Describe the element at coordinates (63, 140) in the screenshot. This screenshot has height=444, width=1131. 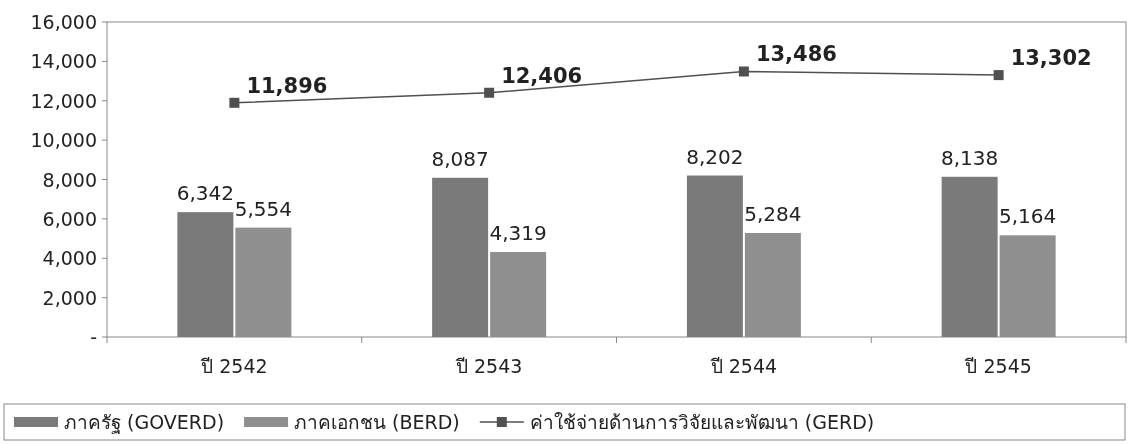
I see `y-tick-label: 10,000` at that location.